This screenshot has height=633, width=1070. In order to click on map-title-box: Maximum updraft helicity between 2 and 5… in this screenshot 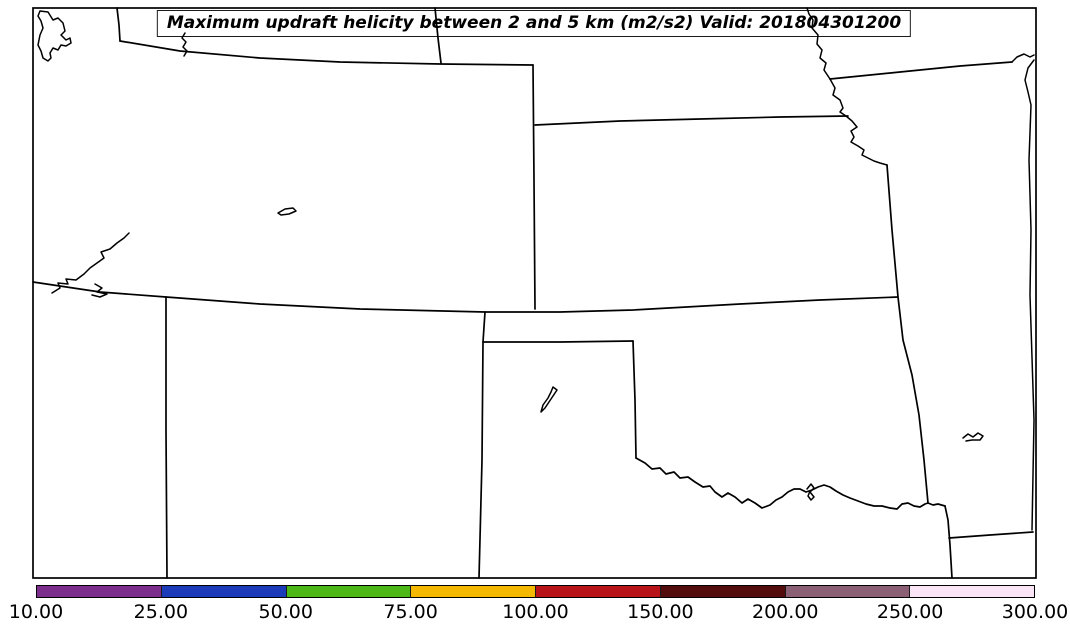, I will do `click(534, 23)`.